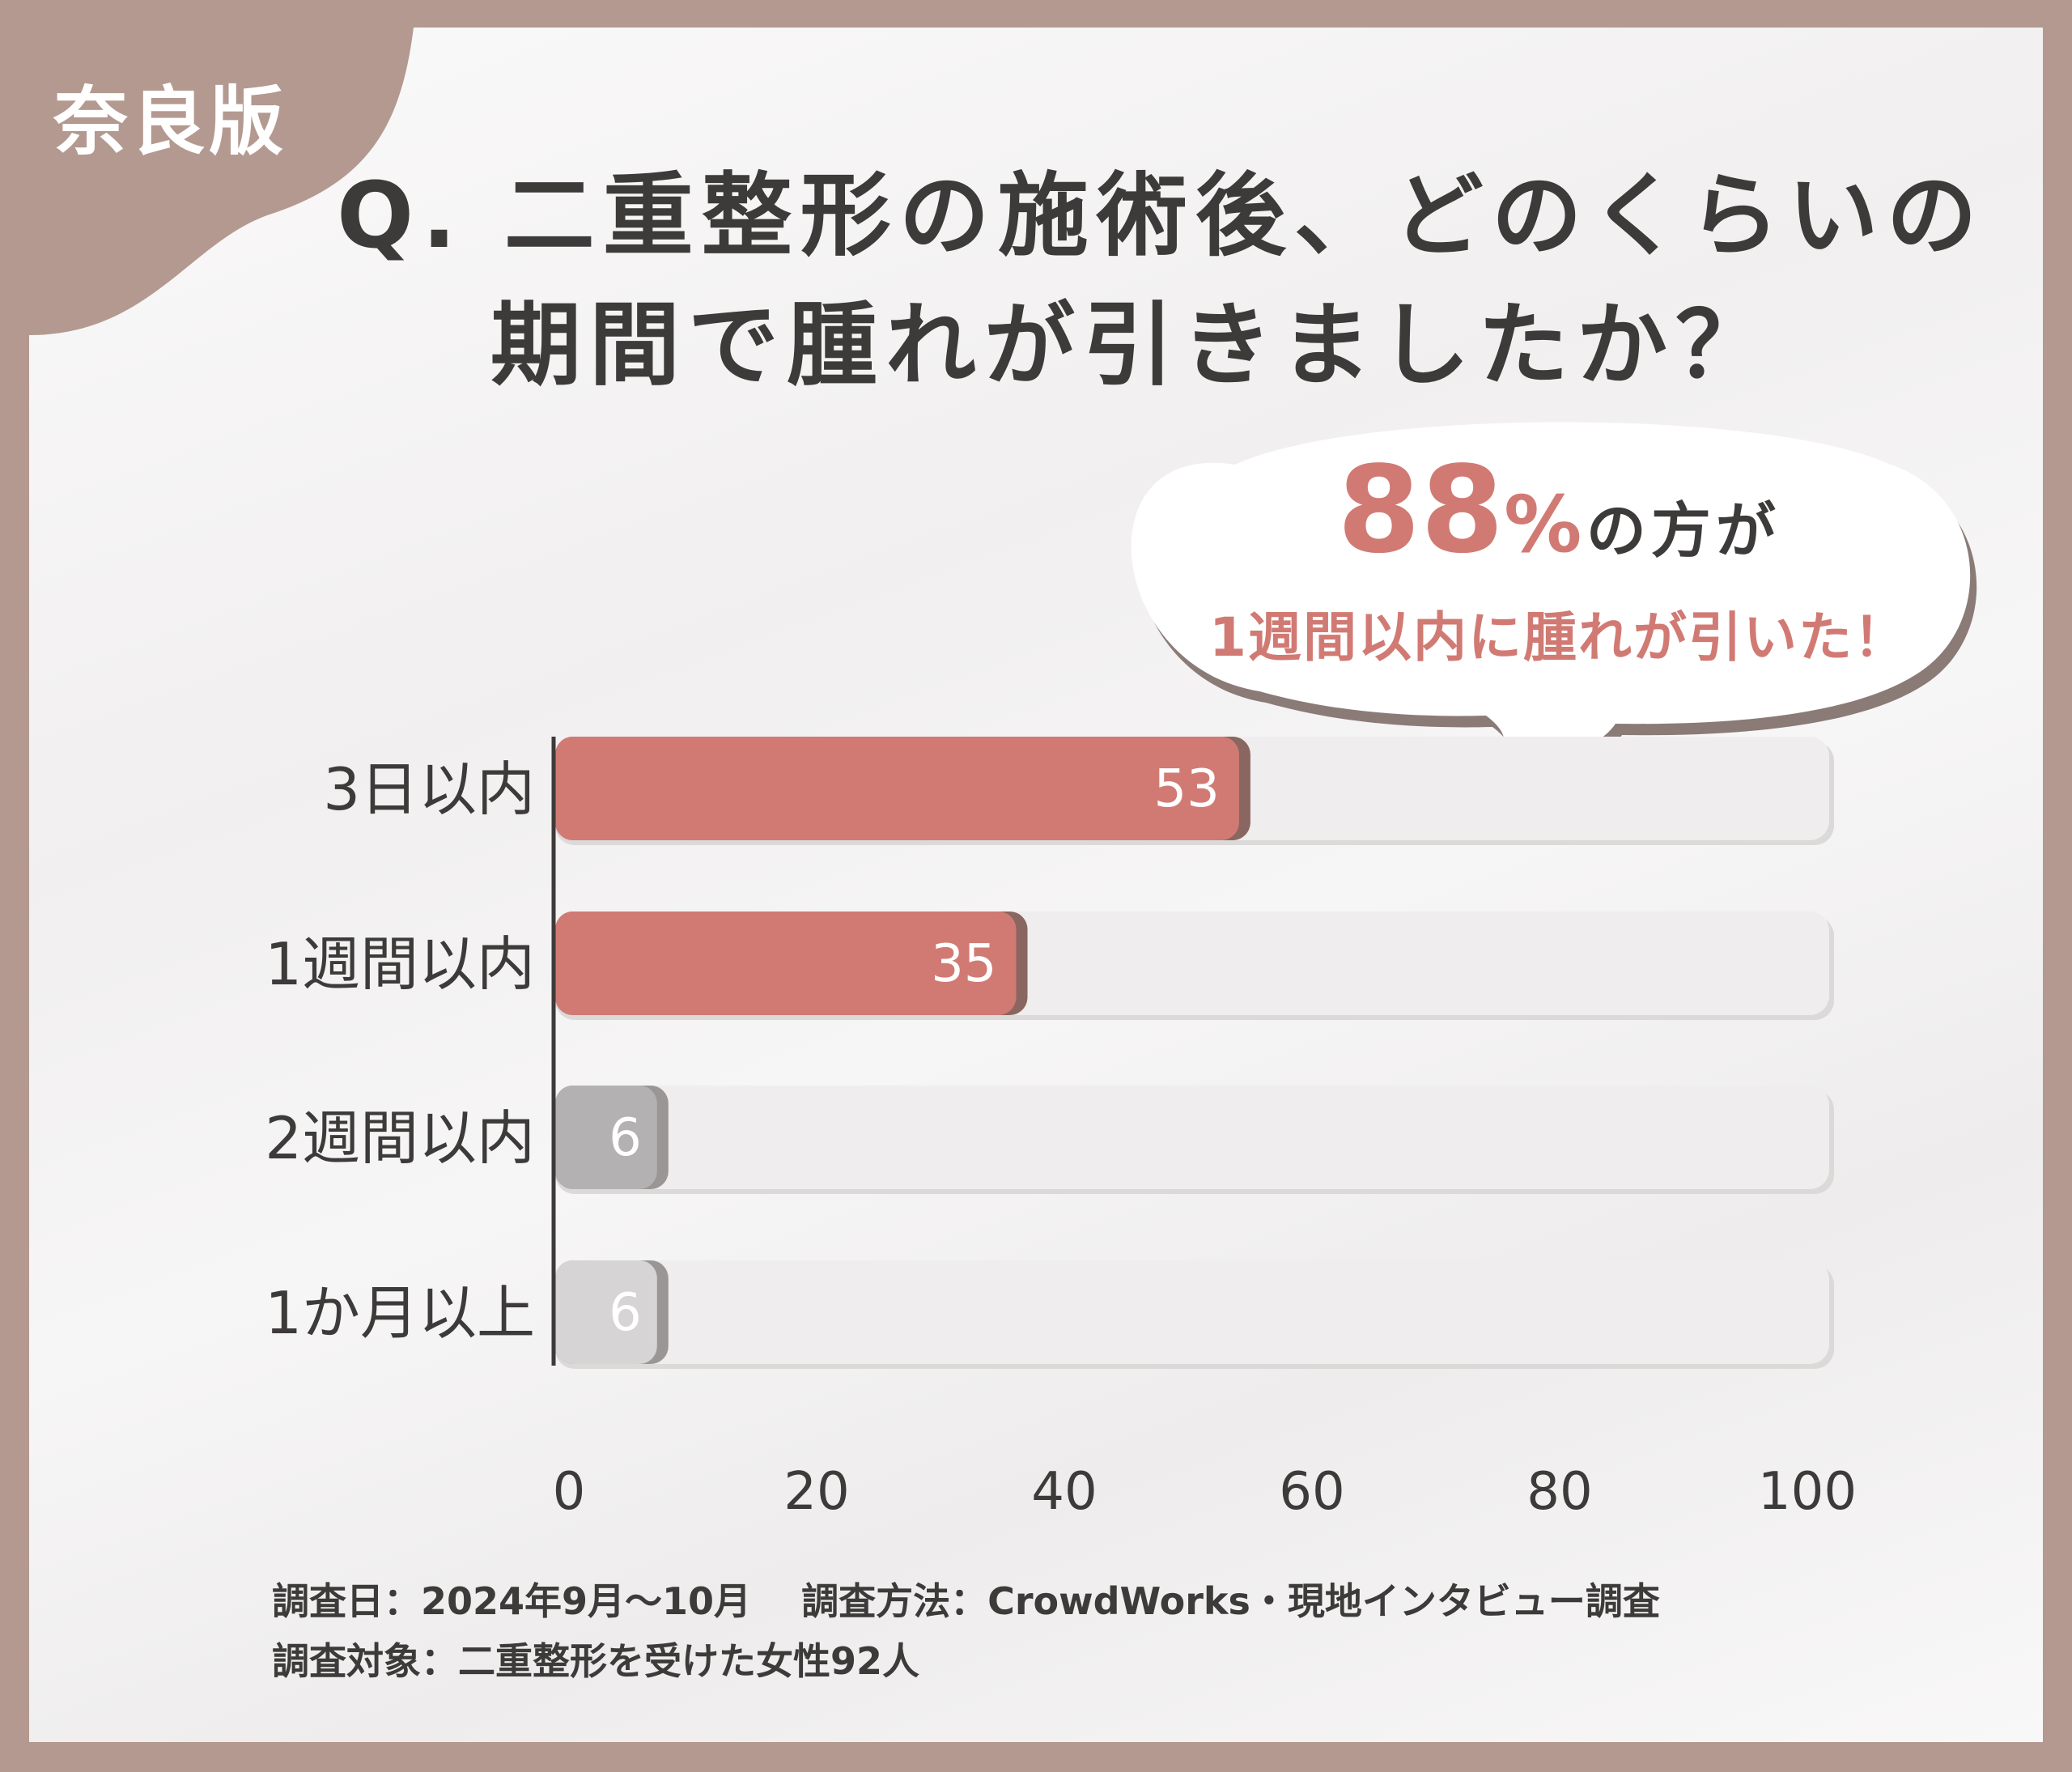 The height and width of the screenshot is (1772, 2072). I want to click on category-label: 1か月以上, so click(400, 1313).